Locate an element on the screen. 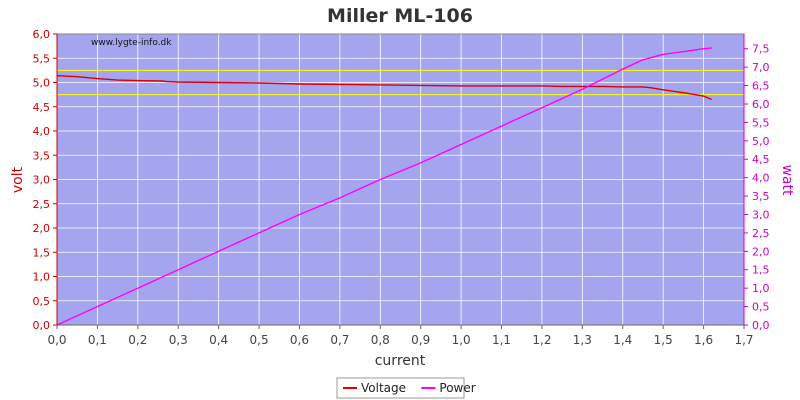  watermark-text: www.lygte-info.dk is located at coordinates (131, 43).